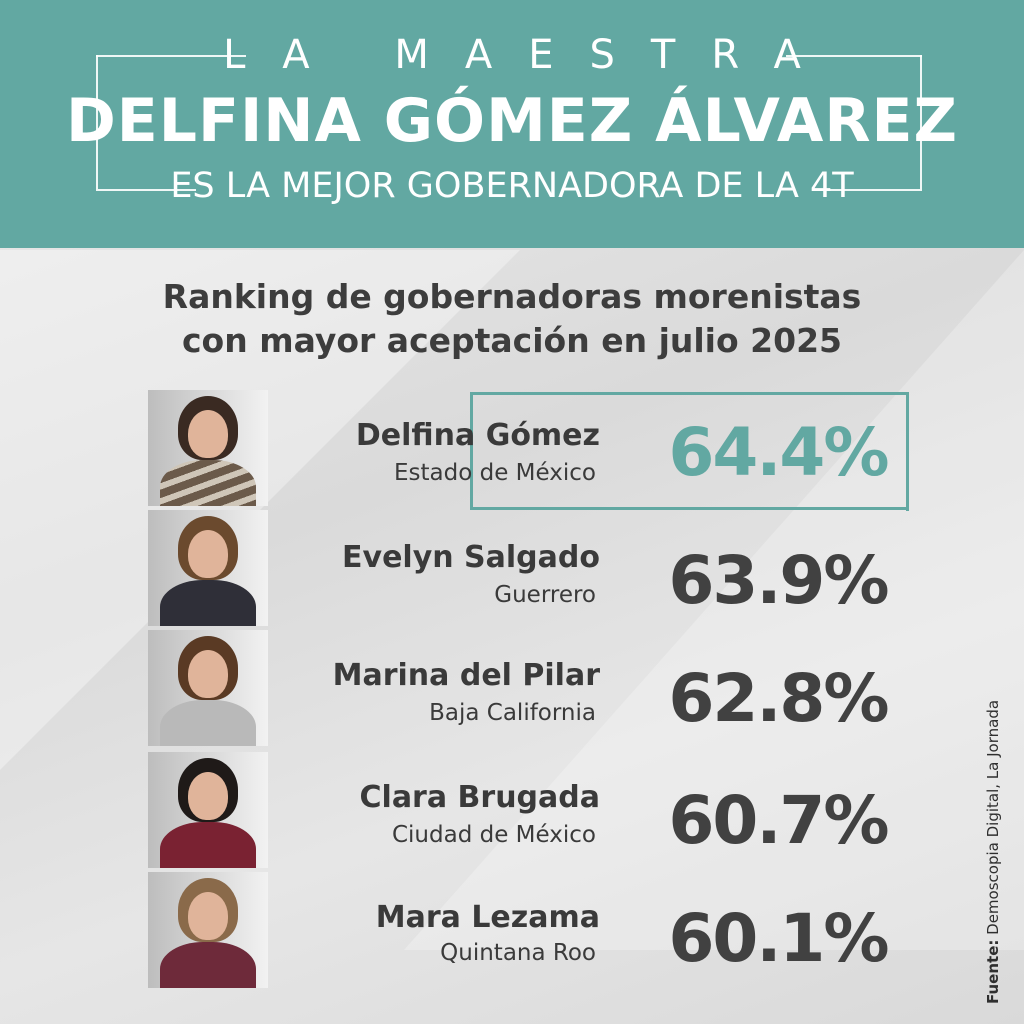  Describe the element at coordinates (479, 797) in the screenshot. I see `governor-name: Clara Brugada` at that location.